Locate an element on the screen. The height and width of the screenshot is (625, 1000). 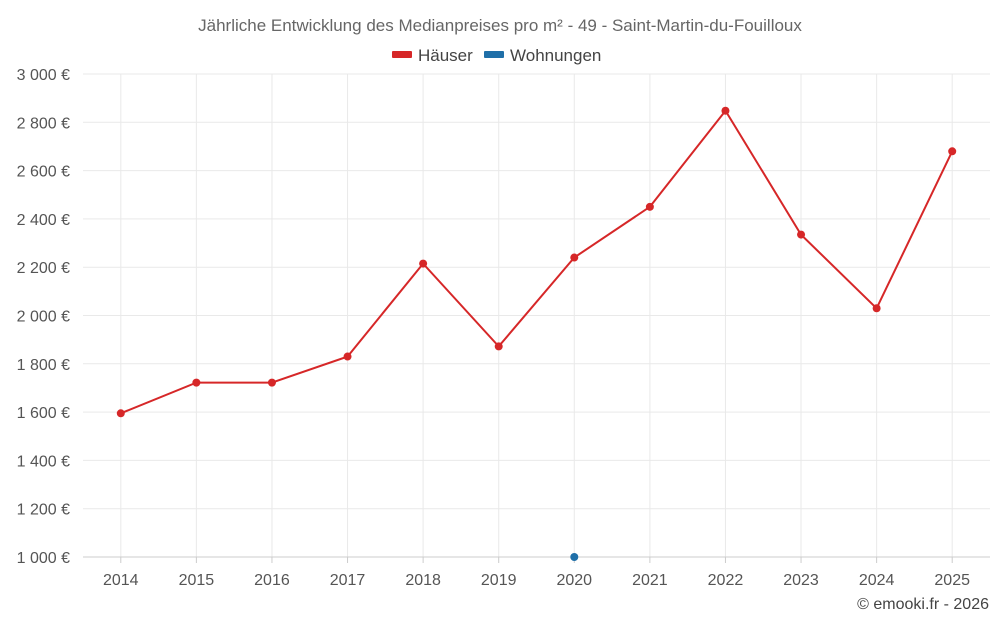
x-tick-label: 2024 is located at coordinates (877, 580).